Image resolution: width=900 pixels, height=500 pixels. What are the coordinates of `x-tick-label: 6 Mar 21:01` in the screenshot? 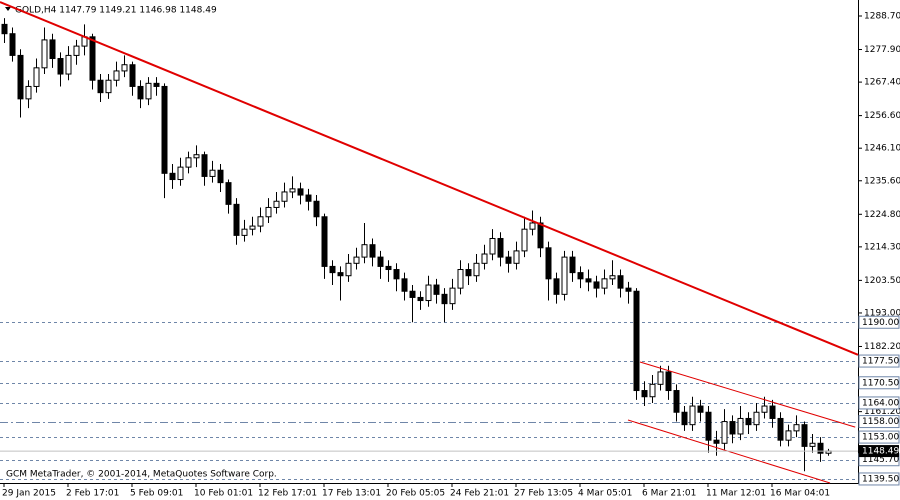 It's located at (669, 494).